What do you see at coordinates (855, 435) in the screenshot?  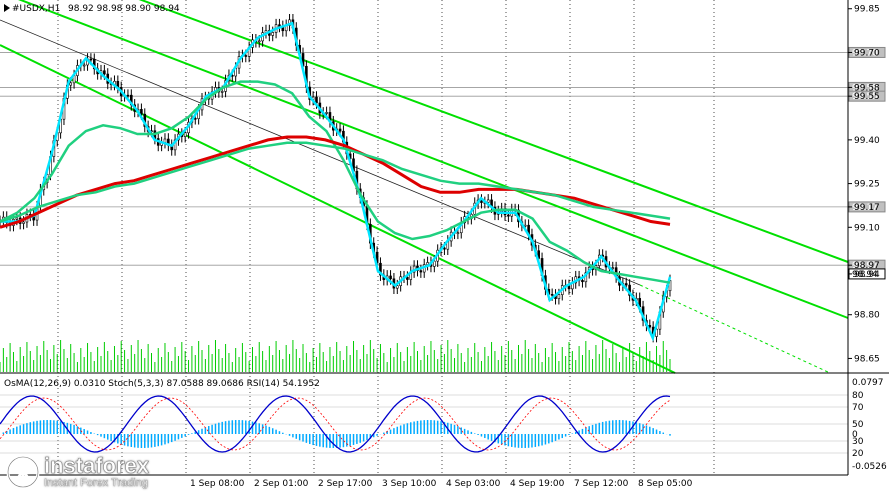 I see `indicator-tick-label: 0` at bounding box center [855, 435].